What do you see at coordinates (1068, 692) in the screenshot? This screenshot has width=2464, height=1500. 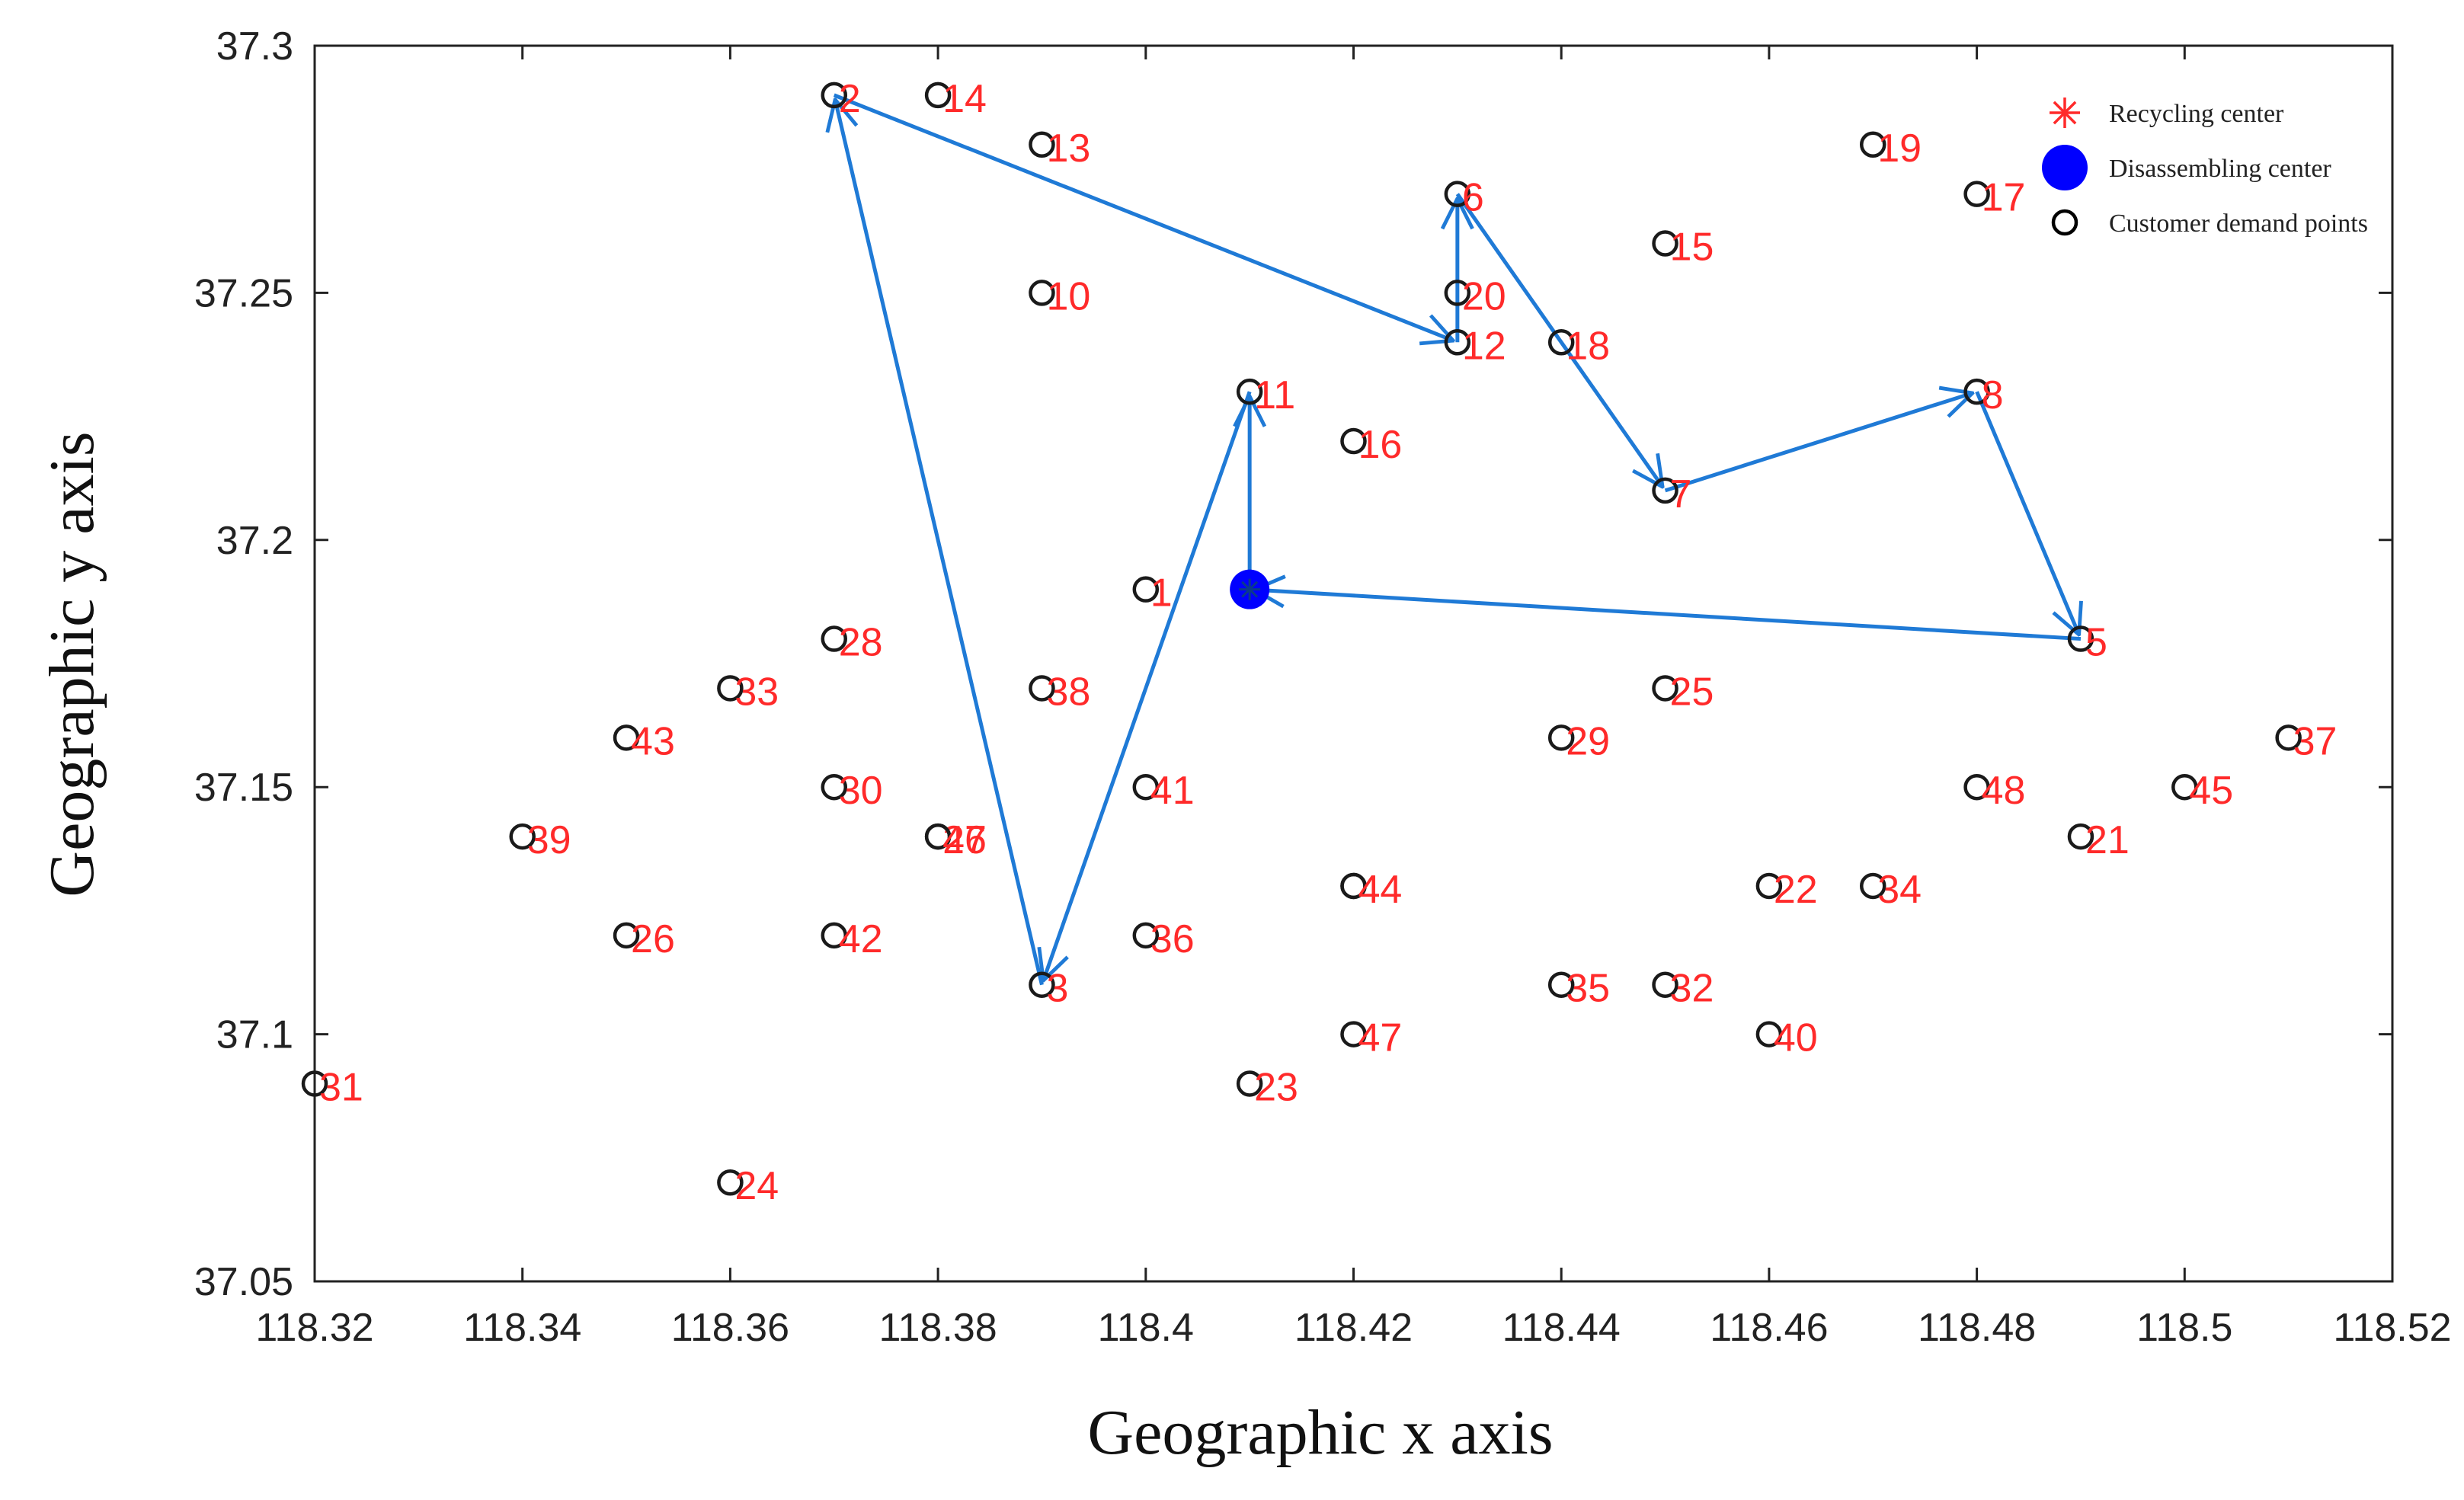 I see `point-label: 38` at bounding box center [1068, 692].